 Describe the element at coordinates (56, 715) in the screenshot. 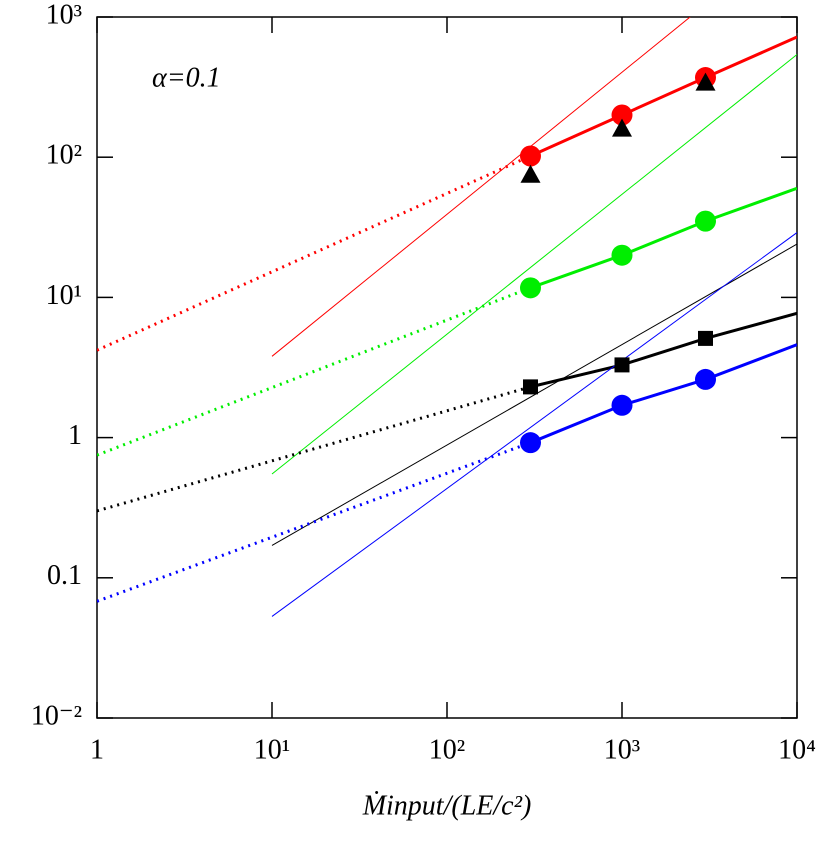

I see `y-tick-label: 10⁻²` at that location.